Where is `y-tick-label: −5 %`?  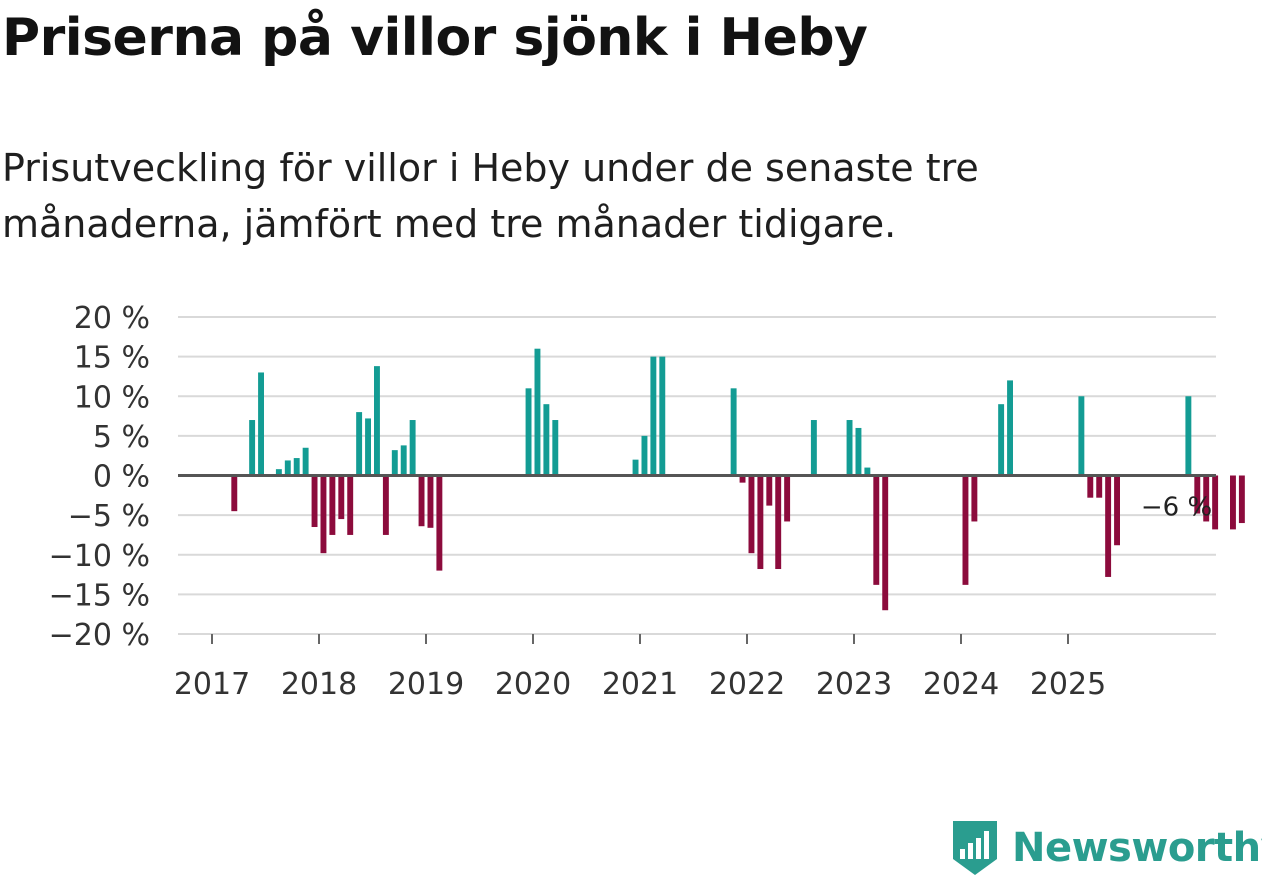 y-tick-label: −5 % is located at coordinates (109, 516).